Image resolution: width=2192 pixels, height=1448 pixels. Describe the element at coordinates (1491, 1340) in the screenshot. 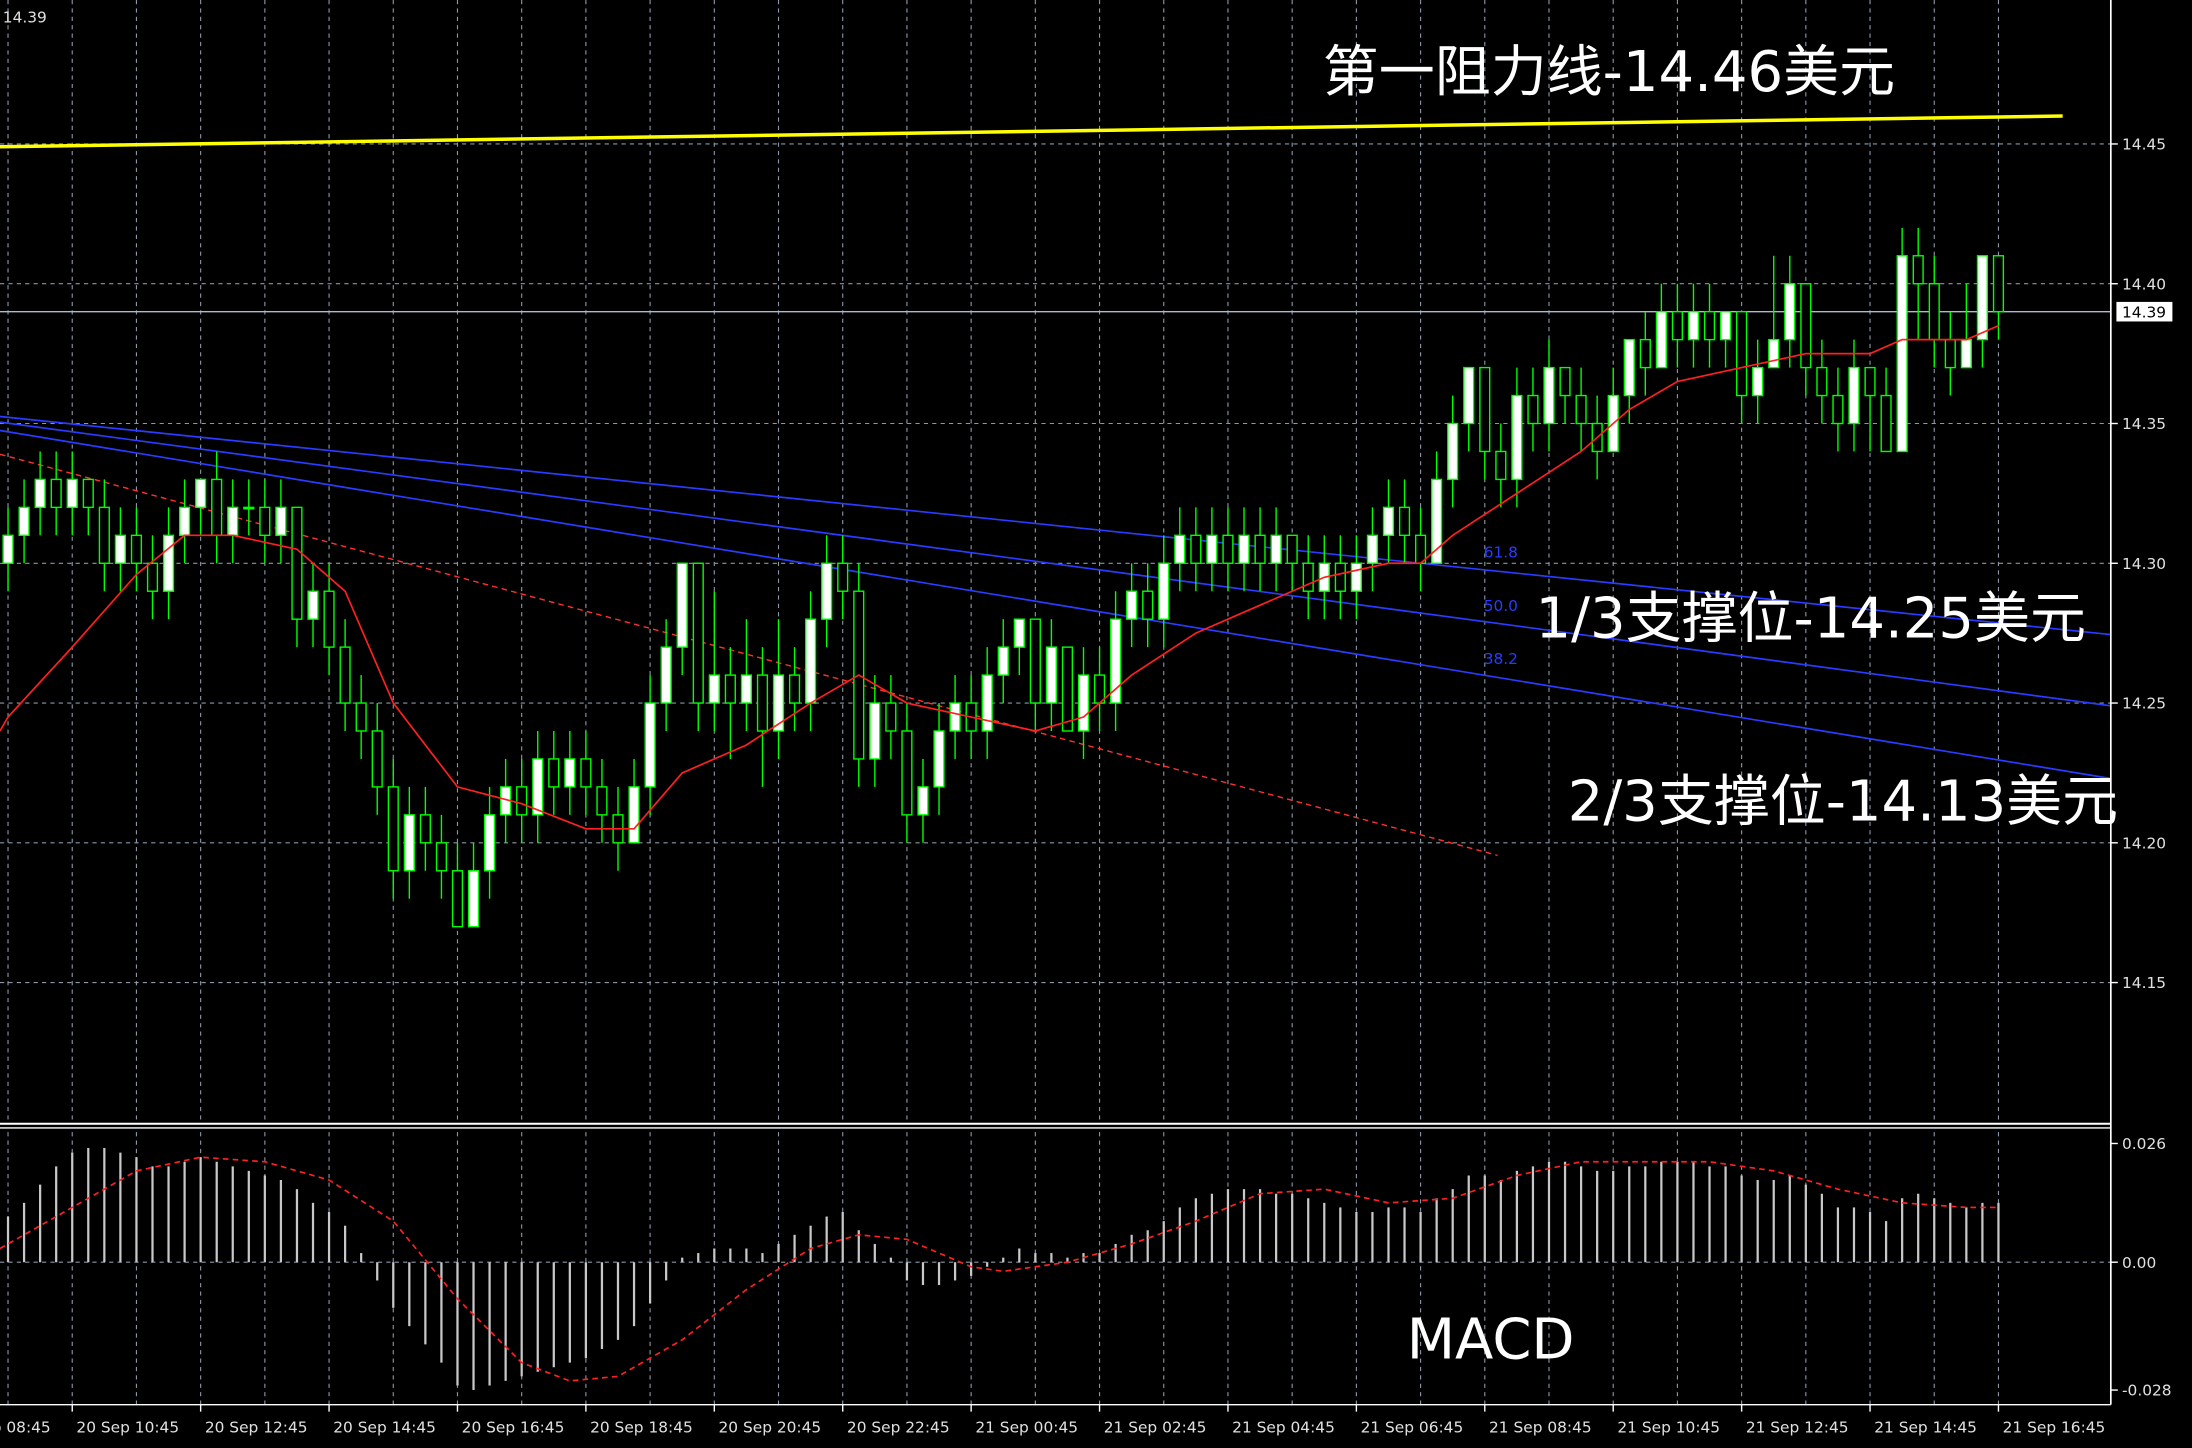

I see `macd-title: MACD` at that location.